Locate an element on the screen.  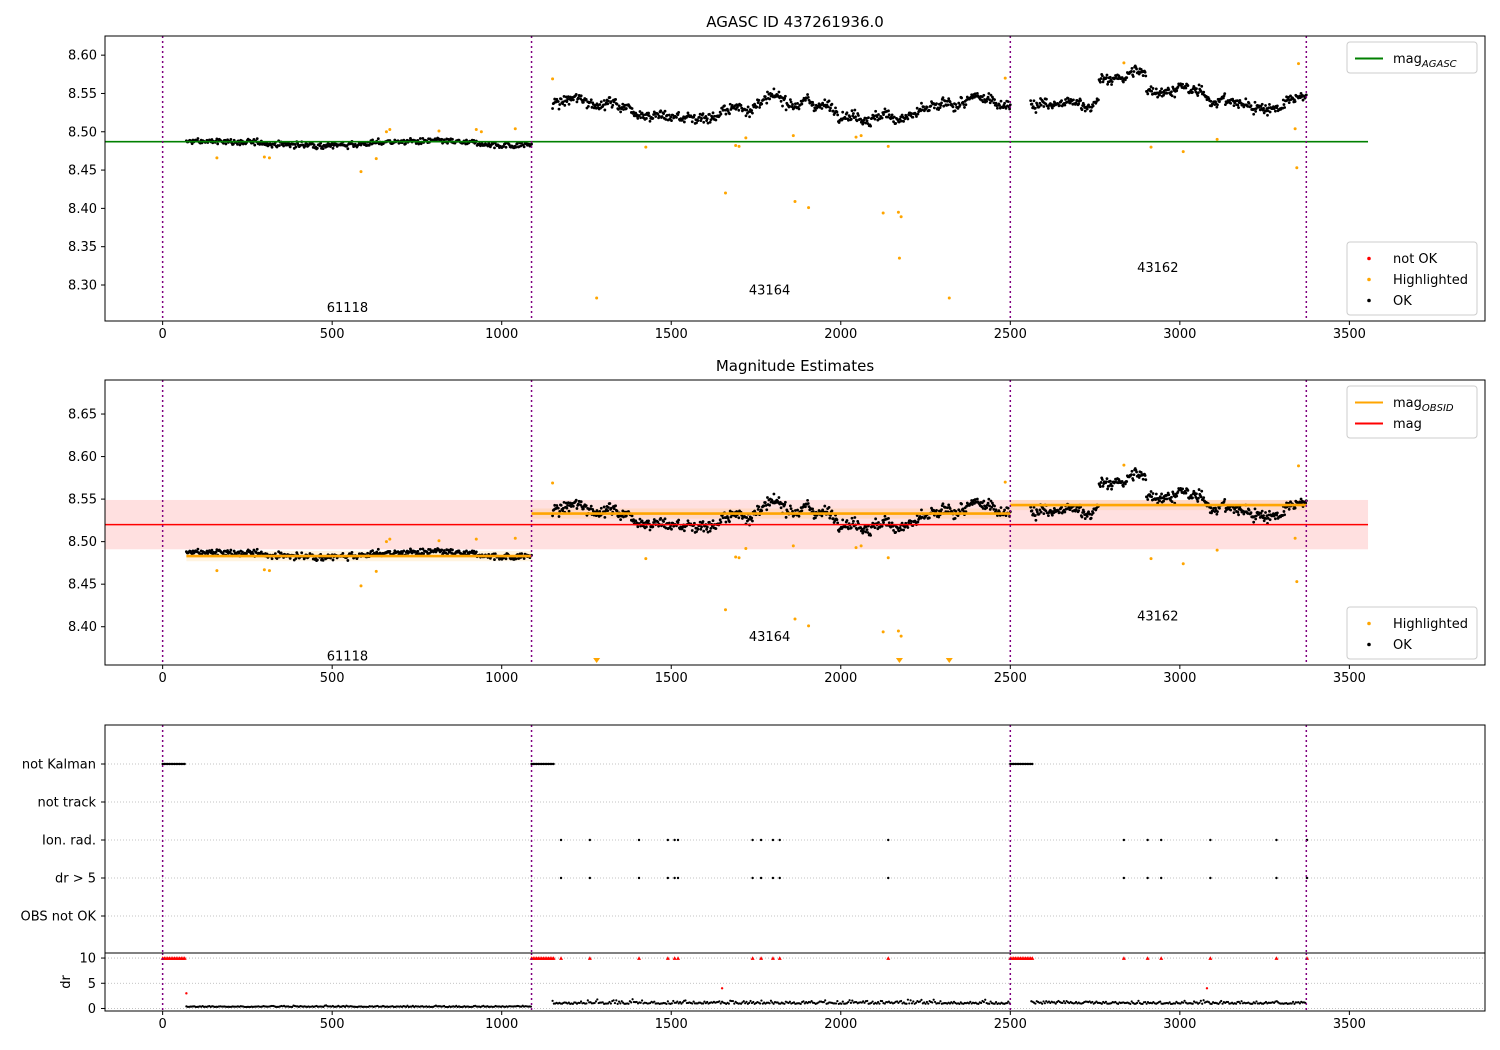
panel1-ytick-label: 8.35 is located at coordinates (82, 247).